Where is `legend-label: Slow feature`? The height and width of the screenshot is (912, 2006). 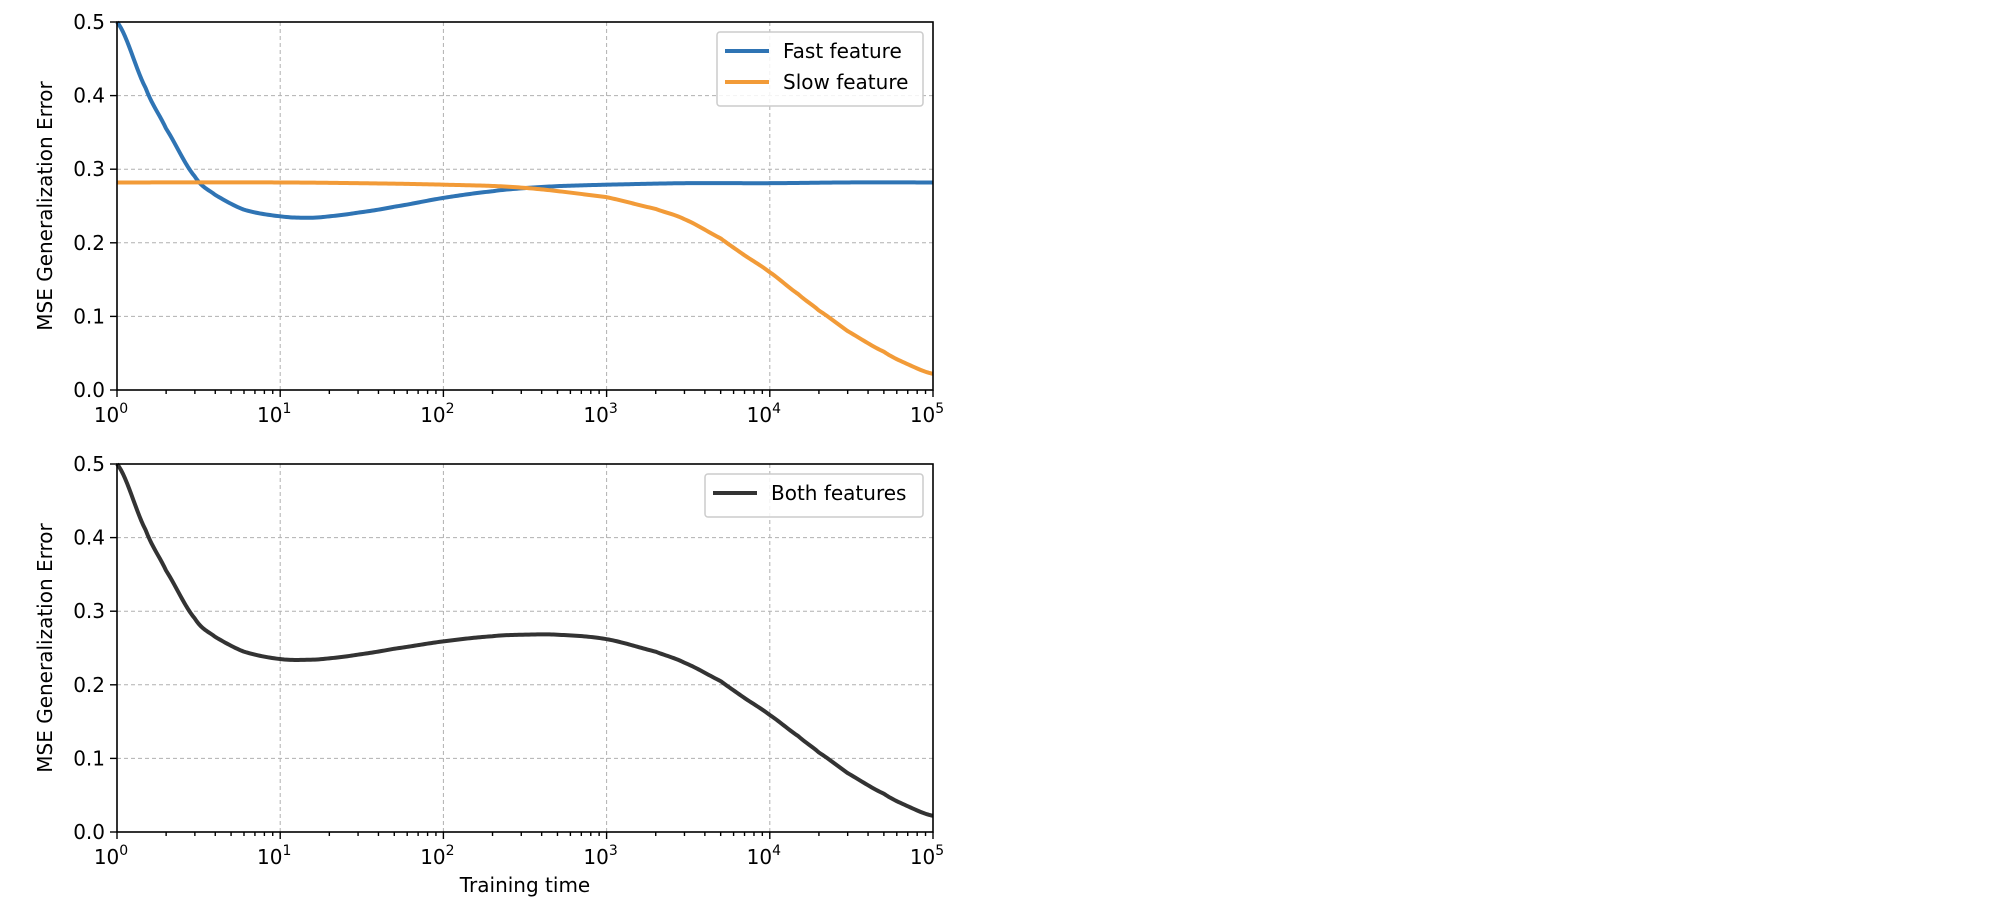
legend-label: Slow feature is located at coordinates (845, 82).